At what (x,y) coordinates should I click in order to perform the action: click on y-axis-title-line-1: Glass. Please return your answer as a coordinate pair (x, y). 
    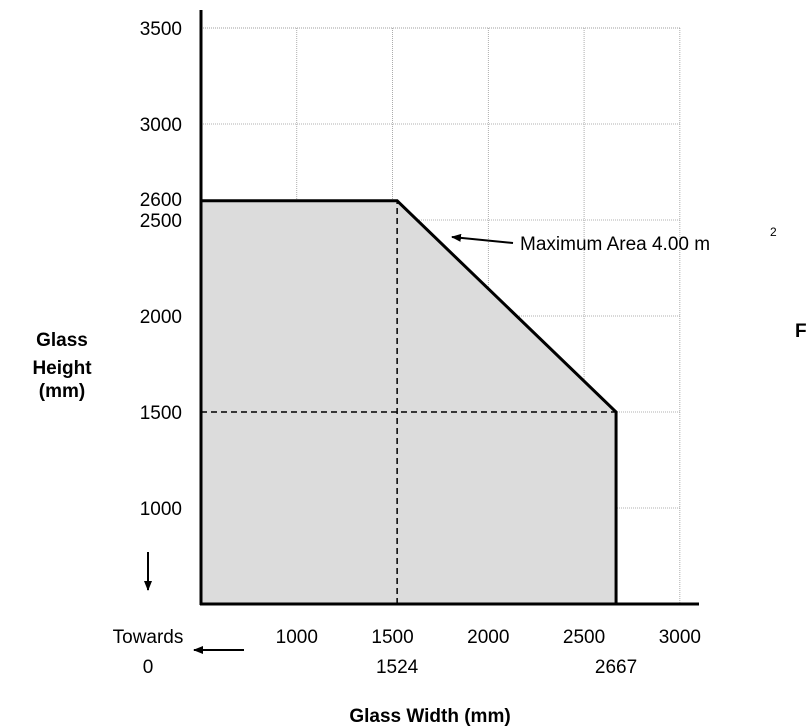
    Looking at the image, I should click on (62, 340).